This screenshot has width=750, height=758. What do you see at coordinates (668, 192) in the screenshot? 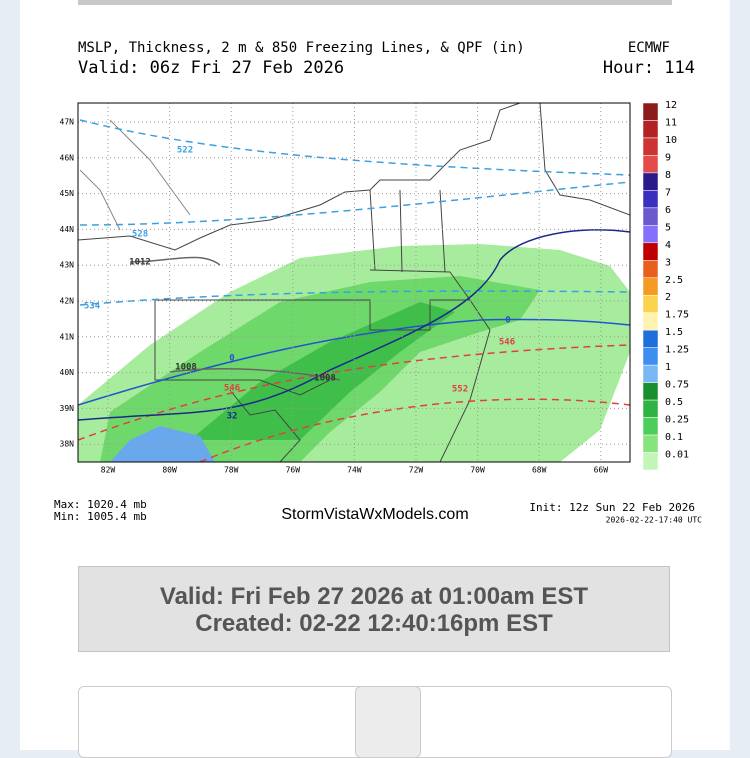
I see `colorbar-label: 7` at bounding box center [668, 192].